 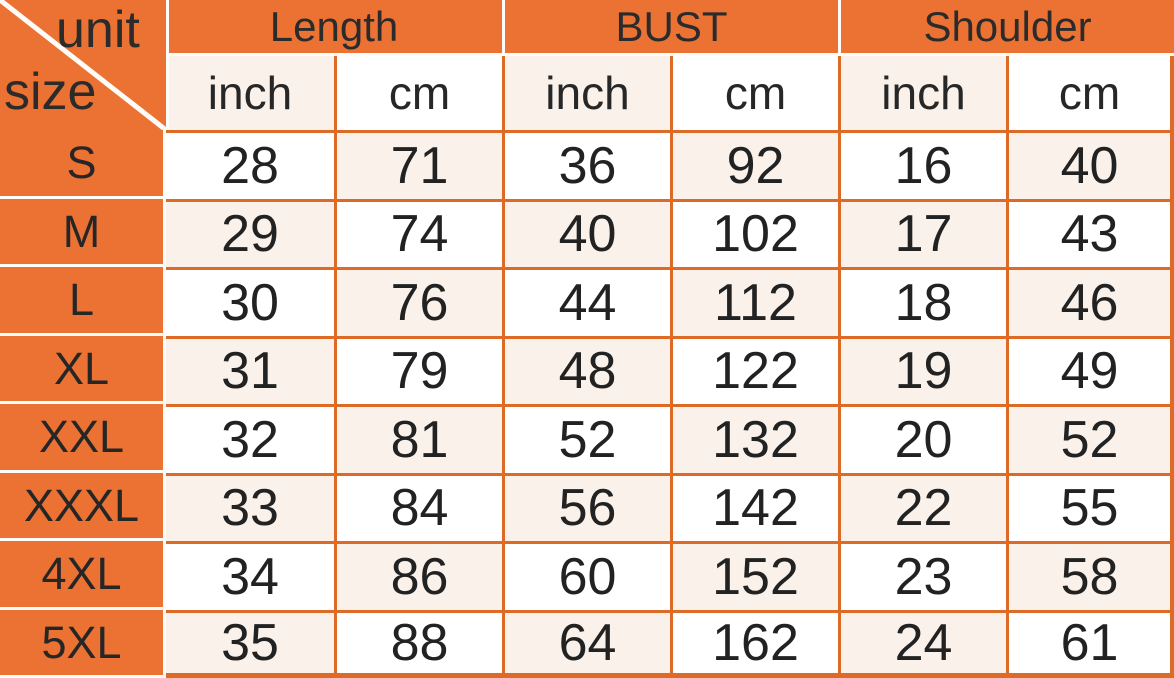 What do you see at coordinates (418, 369) in the screenshot?
I see `value-cell: 79` at bounding box center [418, 369].